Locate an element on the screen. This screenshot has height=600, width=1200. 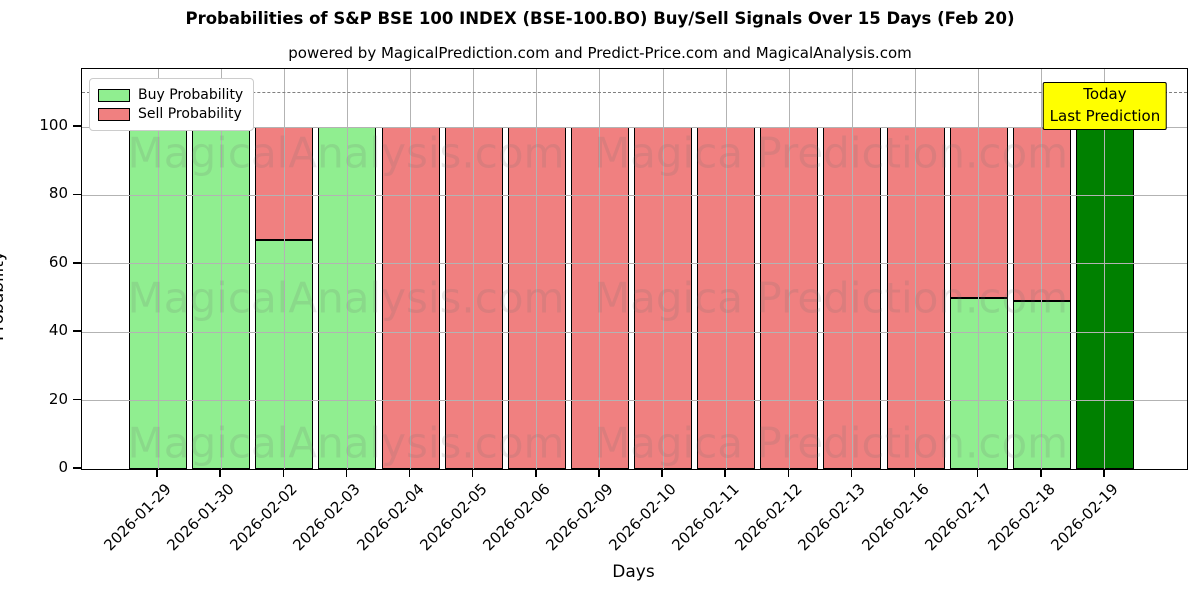
y-tick-label: 20 is located at coordinates (58, 398).